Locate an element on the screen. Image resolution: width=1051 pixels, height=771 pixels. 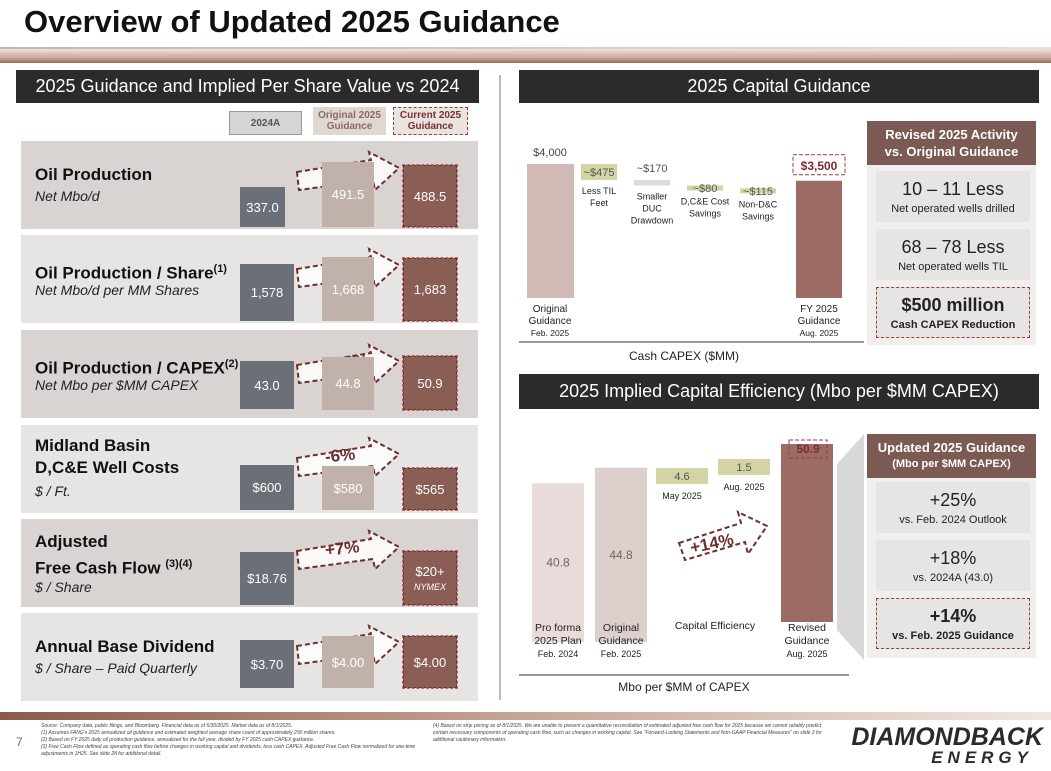
bar-value: $565 is located at coordinates (430, 489).